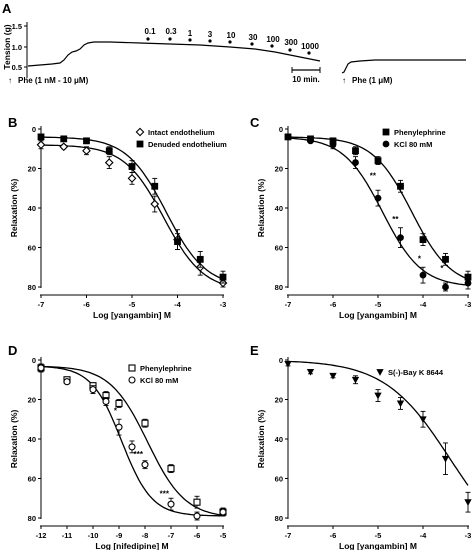  I want to click on trace-line-cumulative, so click(174, 54).